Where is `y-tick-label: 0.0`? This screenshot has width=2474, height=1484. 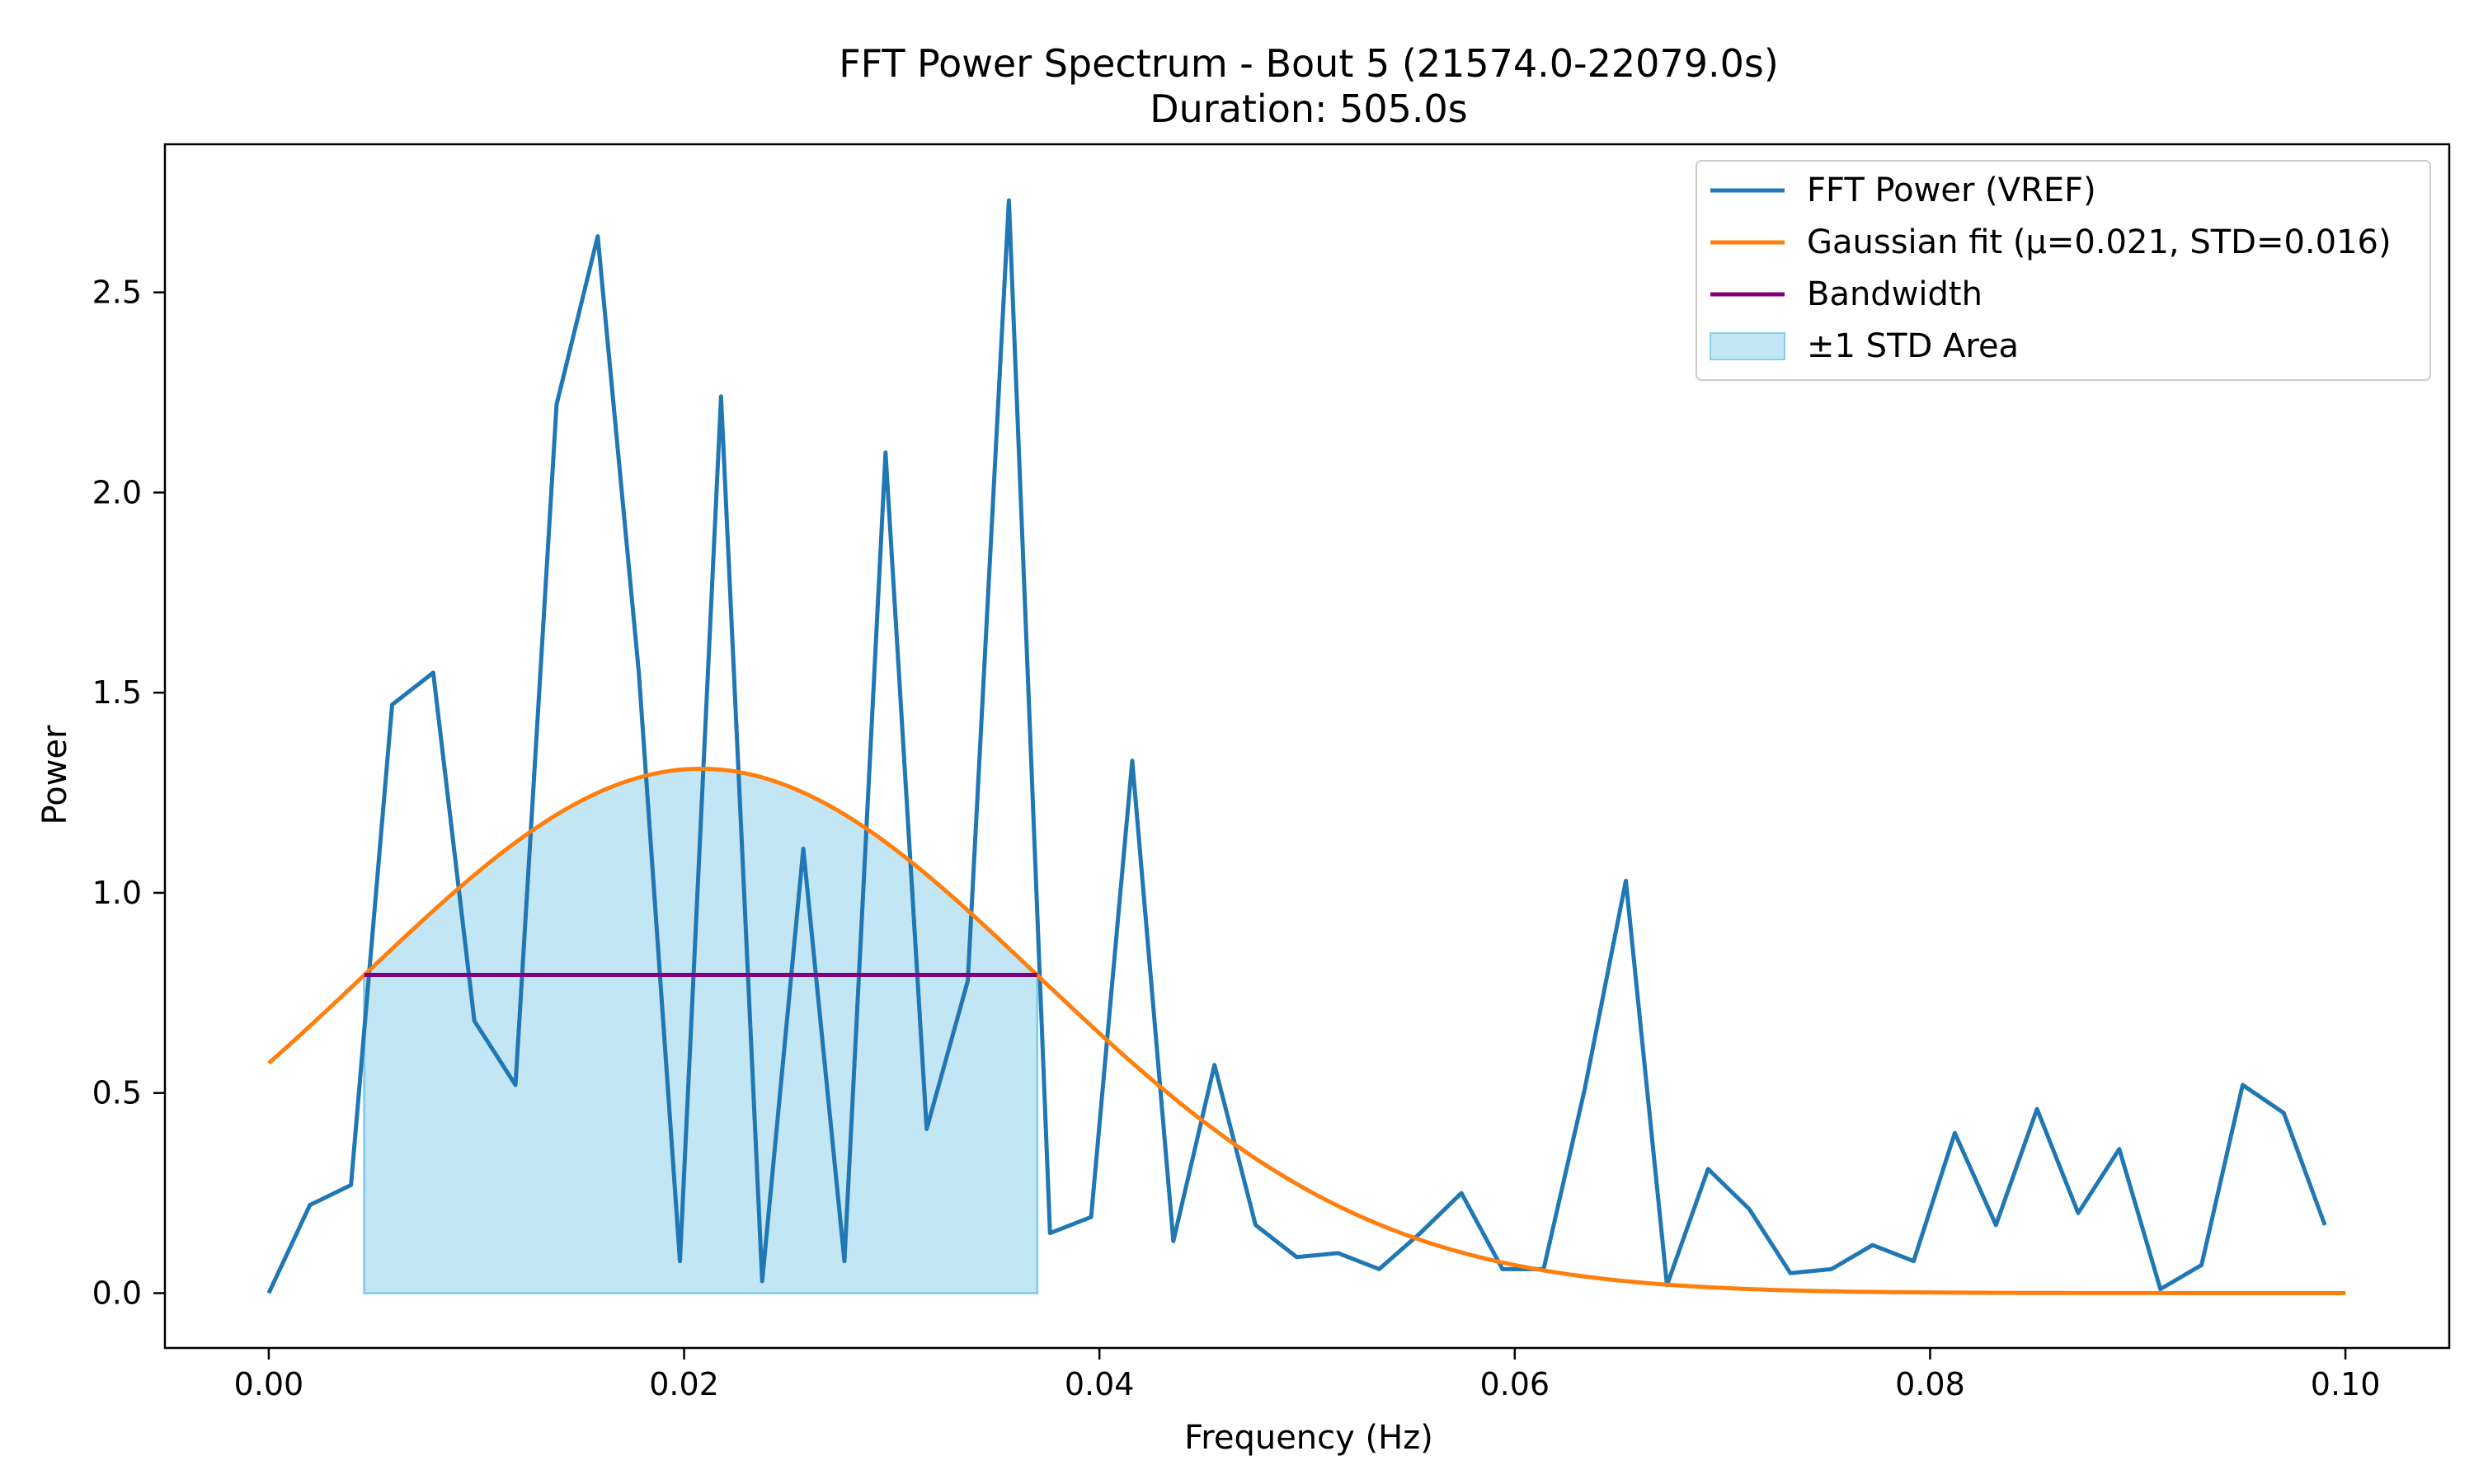 y-tick-label: 0.0 is located at coordinates (117, 1293).